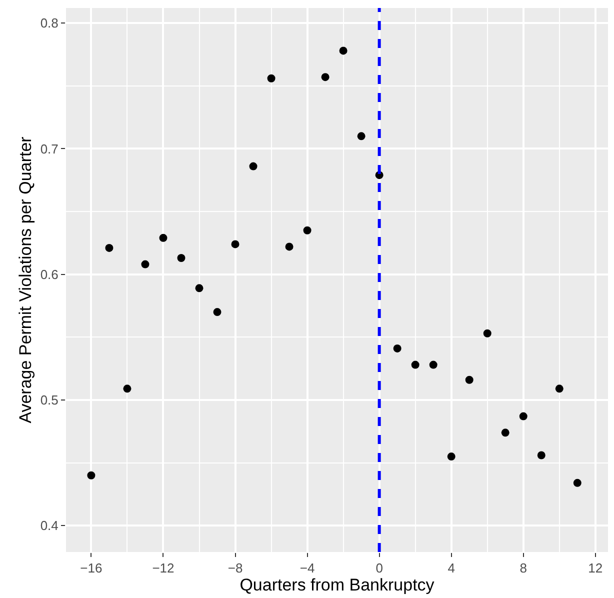 The image size is (614, 598). I want to click on x-tick-label: 12, so click(595, 568).